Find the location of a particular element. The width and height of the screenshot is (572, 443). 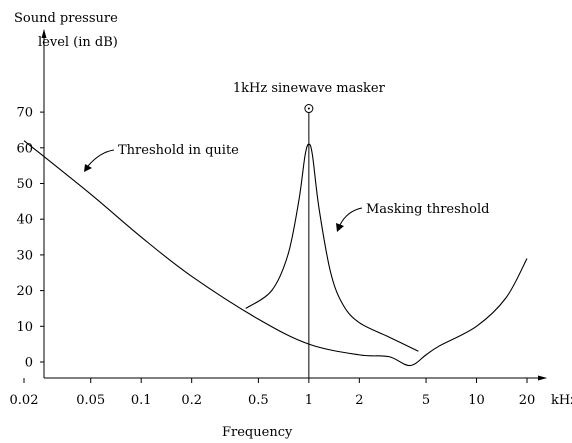

y-tick-label-20: 20 is located at coordinates (24, 291).